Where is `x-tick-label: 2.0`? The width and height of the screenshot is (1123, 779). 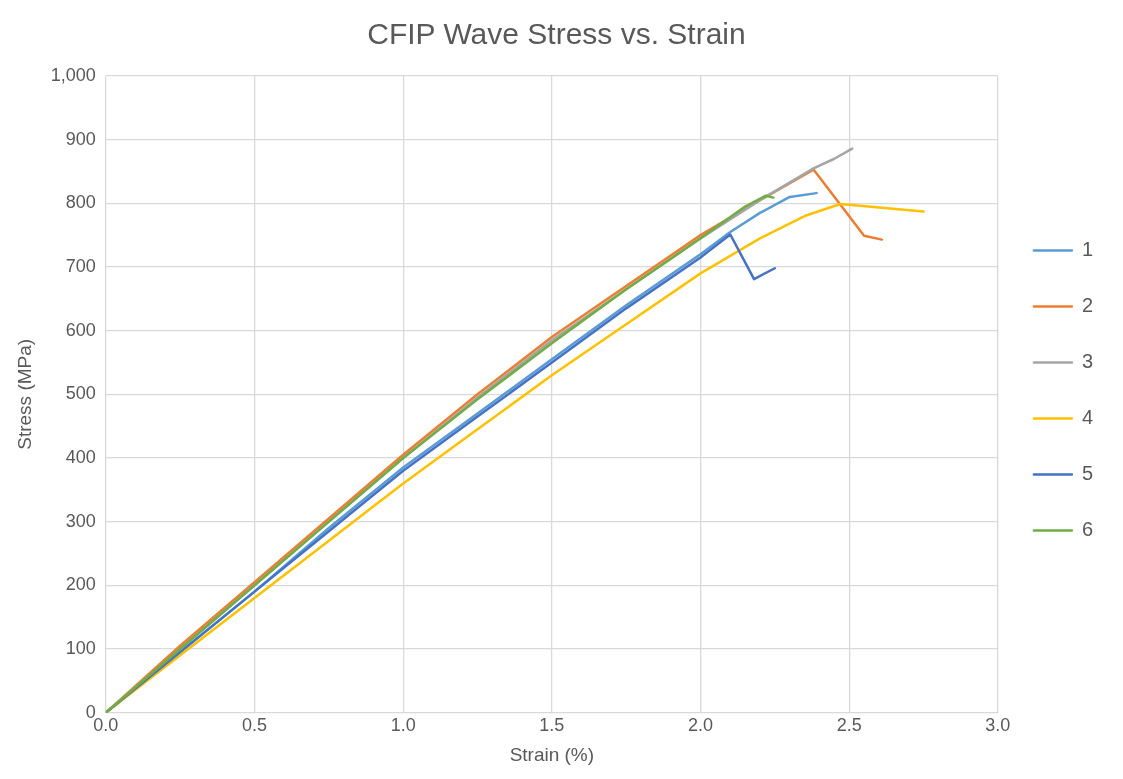
x-tick-label: 2.0 is located at coordinates (701, 725).